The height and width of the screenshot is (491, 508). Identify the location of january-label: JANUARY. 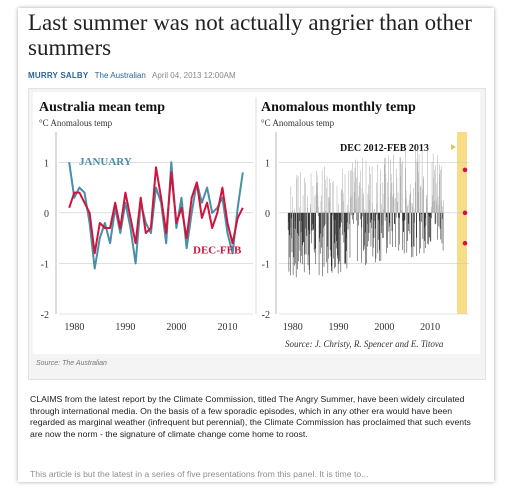
(105, 162).